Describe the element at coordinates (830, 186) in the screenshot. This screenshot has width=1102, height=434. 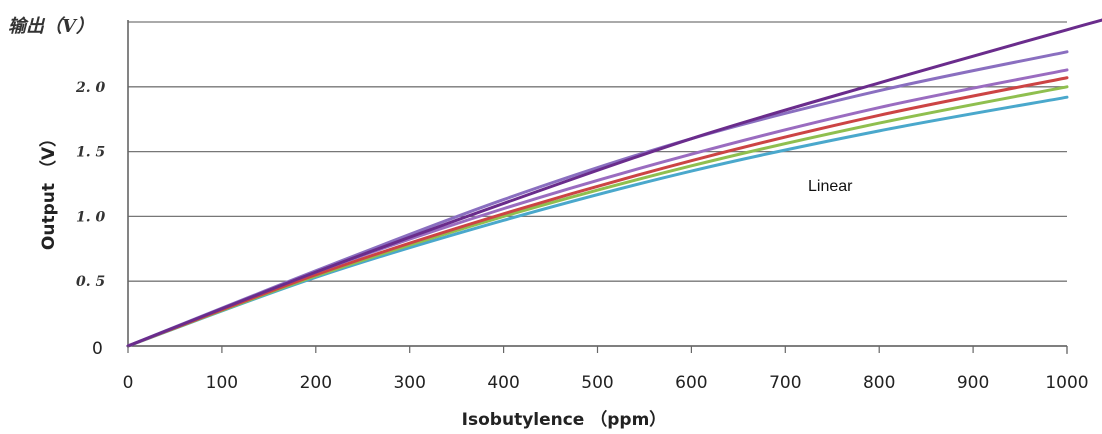
I see `linear-annotation: Linear` at that location.